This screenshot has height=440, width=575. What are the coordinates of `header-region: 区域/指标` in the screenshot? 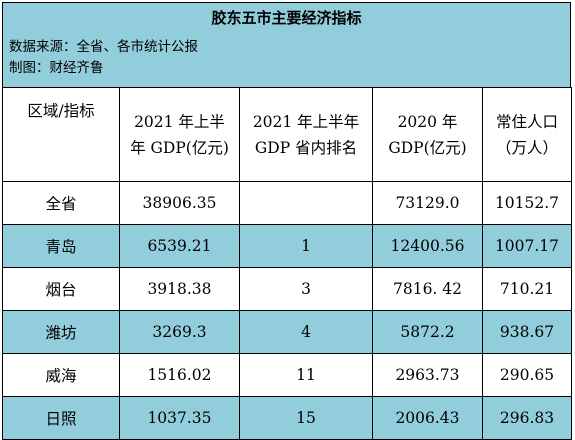 It's located at (61, 134).